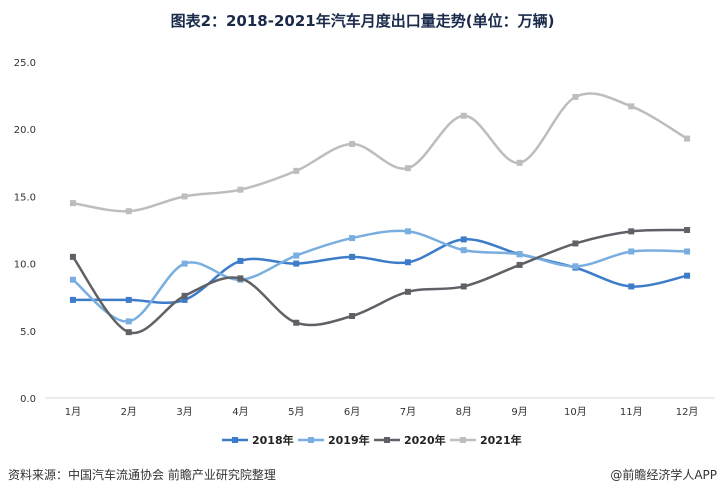  What do you see at coordinates (25, 265) in the screenshot?
I see `y-tick-label: 10.0` at bounding box center [25, 265].